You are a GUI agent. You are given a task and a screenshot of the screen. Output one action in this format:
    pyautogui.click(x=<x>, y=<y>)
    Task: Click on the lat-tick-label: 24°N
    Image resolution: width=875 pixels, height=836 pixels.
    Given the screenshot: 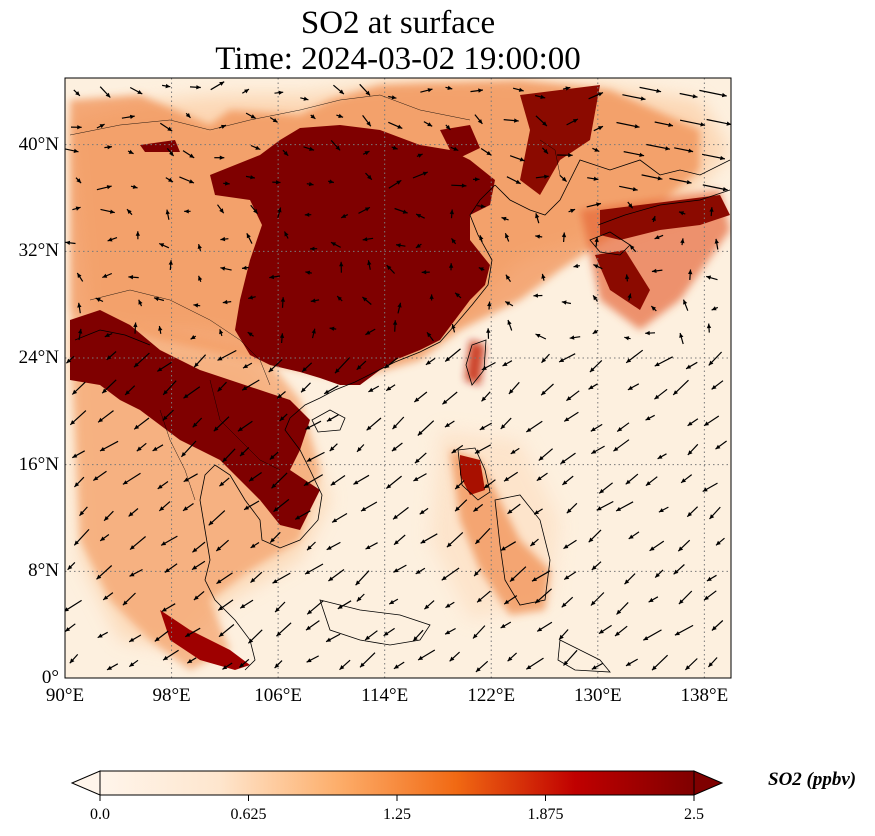 What is the action you would take?
    pyautogui.click(x=38, y=357)
    